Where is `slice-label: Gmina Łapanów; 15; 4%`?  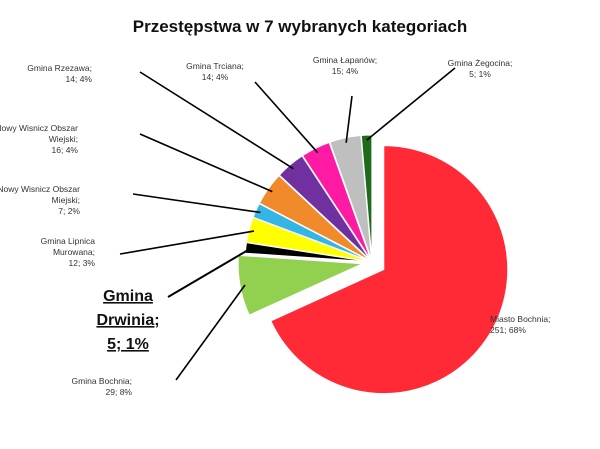
slice-label: Gmina Łapanów; 15; 4% is located at coordinates (345, 65).